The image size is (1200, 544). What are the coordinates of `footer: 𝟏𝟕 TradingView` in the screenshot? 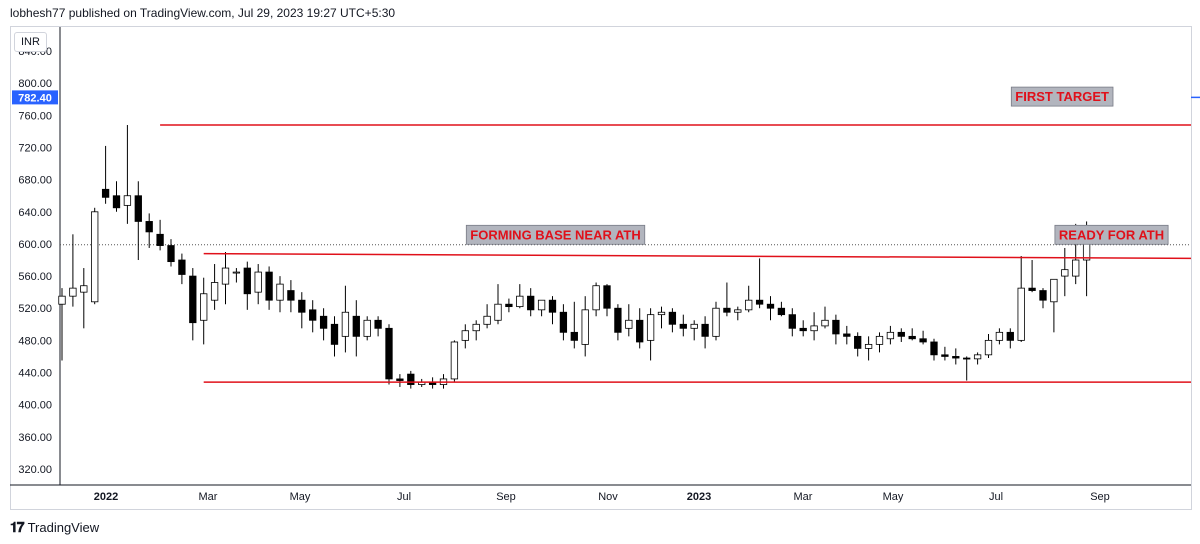 It's located at (54, 527).